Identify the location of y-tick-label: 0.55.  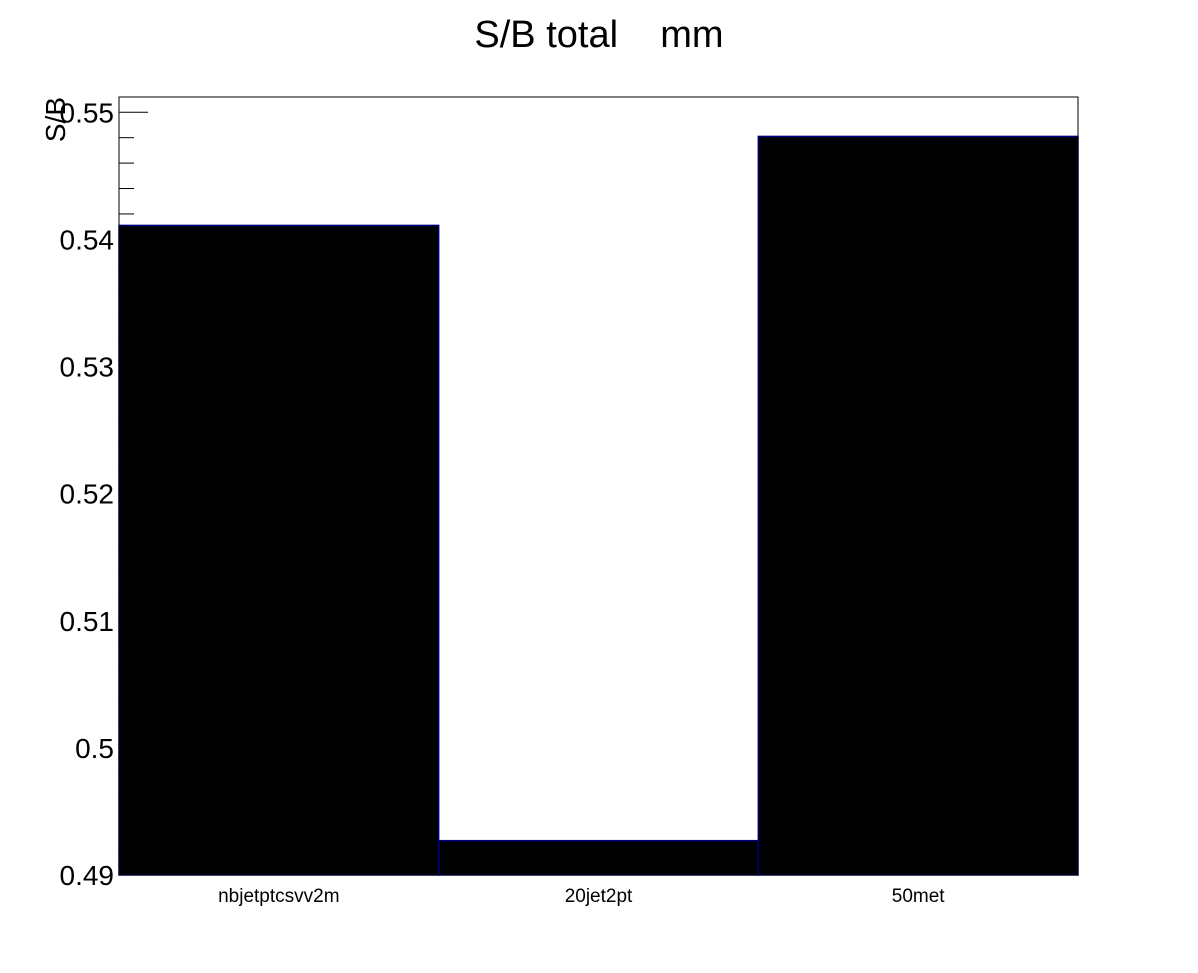
(87, 112).